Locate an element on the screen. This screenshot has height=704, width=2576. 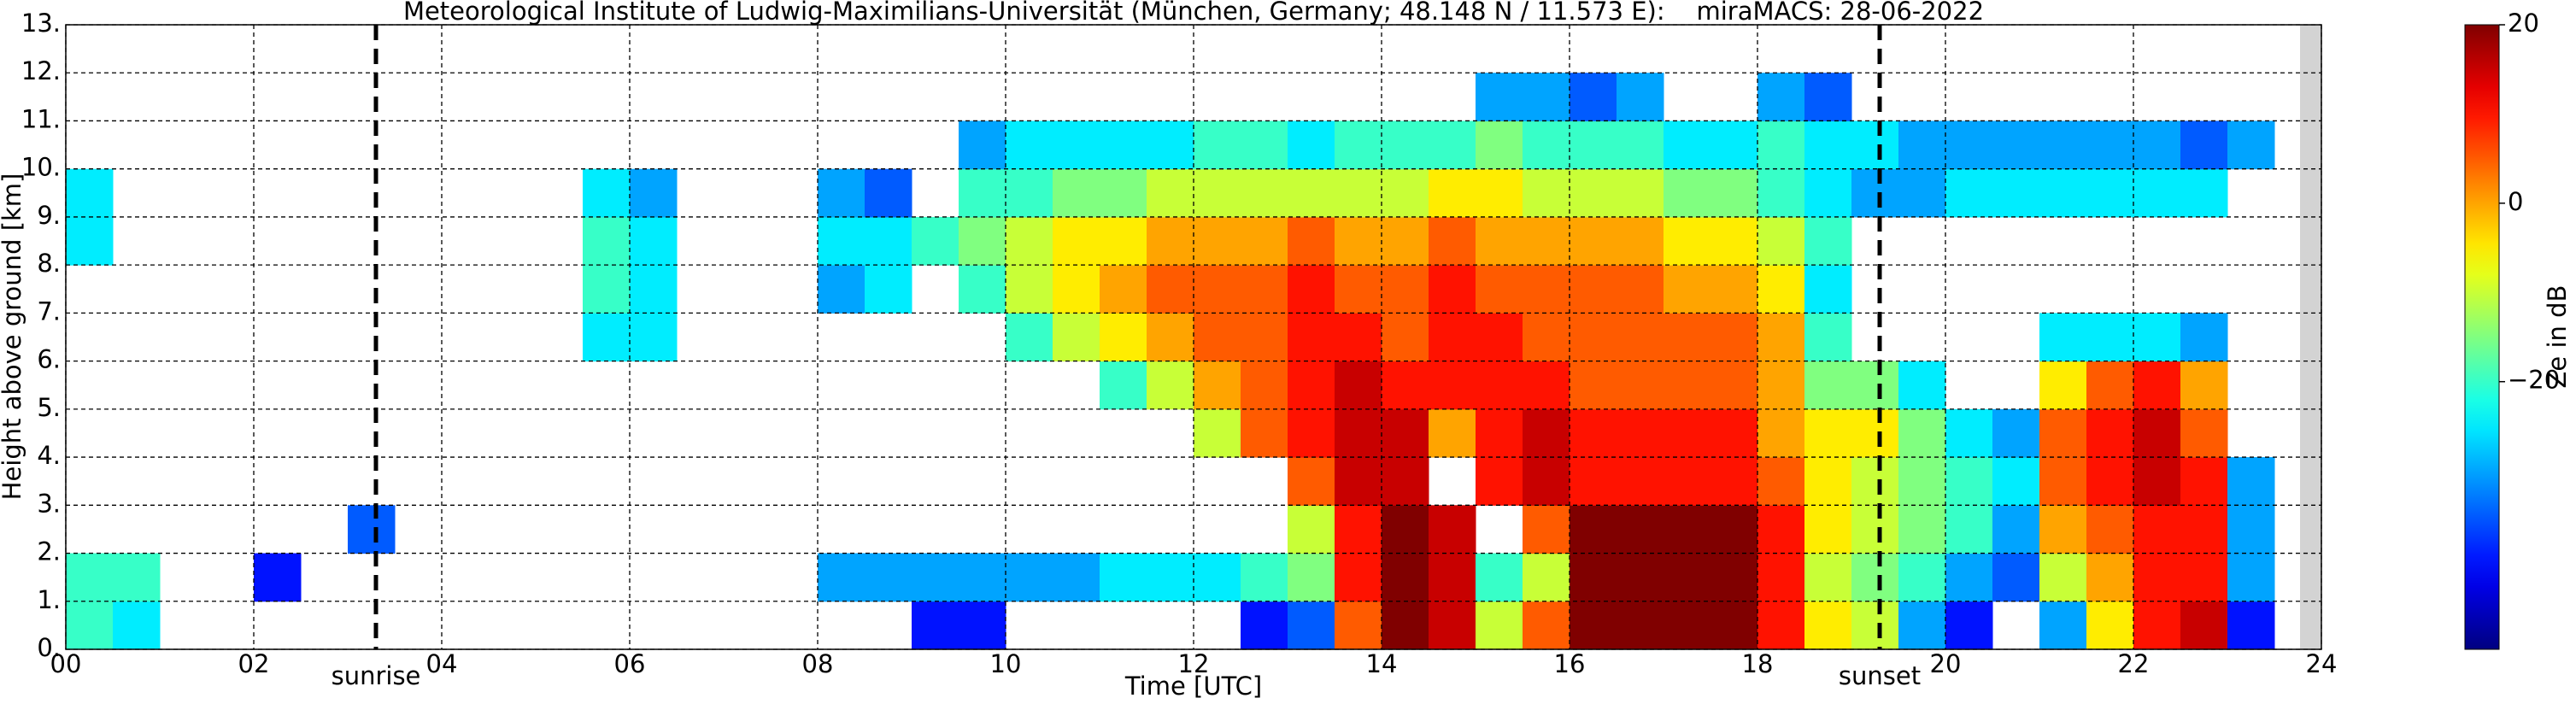
y-tick-label: 0. is located at coordinates (49, 647).